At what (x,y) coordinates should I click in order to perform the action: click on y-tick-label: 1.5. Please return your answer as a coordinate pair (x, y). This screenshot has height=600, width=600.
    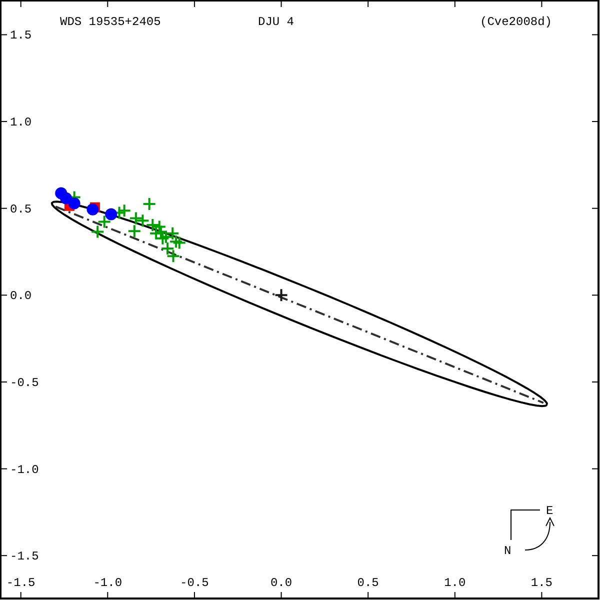
    Looking at the image, I should click on (21, 35).